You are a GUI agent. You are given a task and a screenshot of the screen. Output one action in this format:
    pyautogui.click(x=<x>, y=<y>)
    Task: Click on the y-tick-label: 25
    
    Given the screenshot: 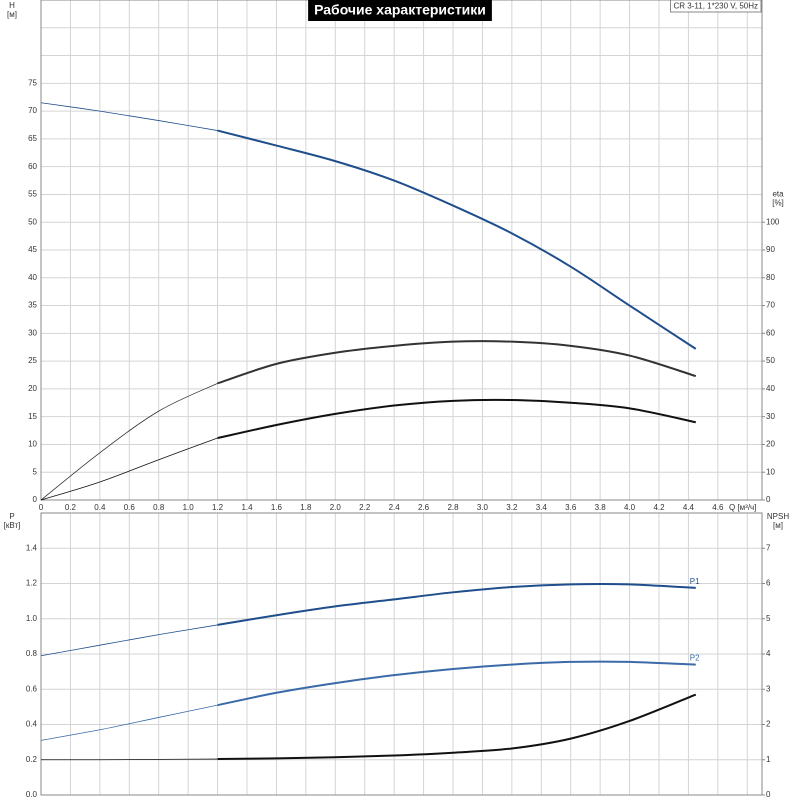 What is the action you would take?
    pyautogui.click(x=32, y=360)
    